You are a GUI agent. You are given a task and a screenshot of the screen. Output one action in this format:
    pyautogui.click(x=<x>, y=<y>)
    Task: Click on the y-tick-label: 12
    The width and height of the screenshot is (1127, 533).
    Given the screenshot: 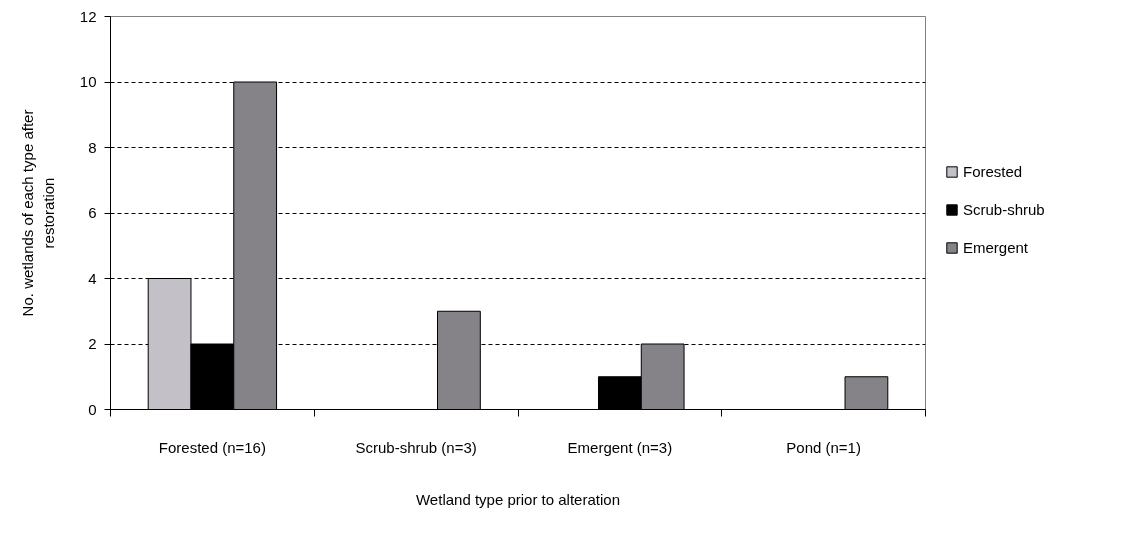 What is the action you would take?
    pyautogui.click(x=88, y=16)
    